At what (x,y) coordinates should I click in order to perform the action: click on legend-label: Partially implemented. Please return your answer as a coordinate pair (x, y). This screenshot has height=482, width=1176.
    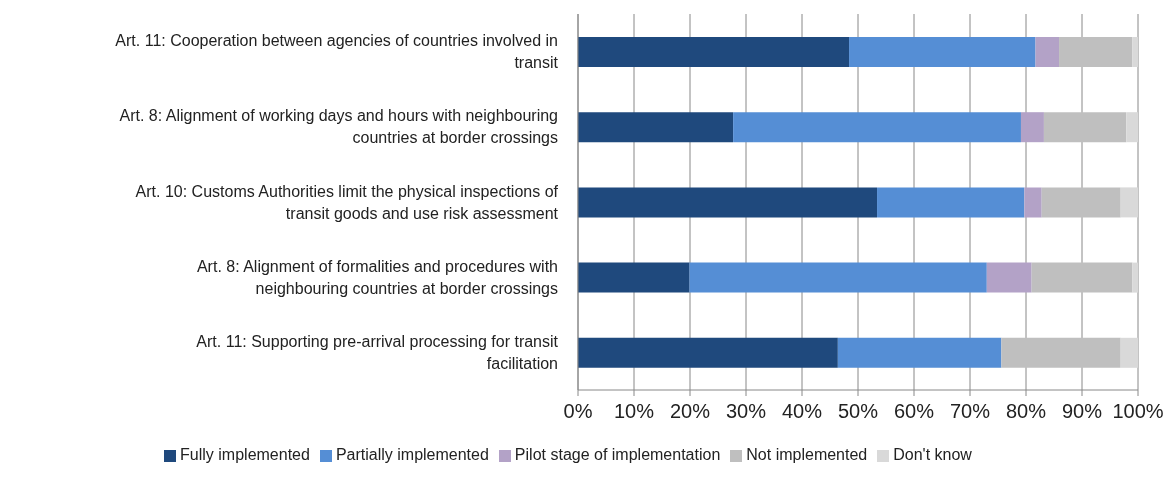
    Looking at the image, I should click on (412, 454).